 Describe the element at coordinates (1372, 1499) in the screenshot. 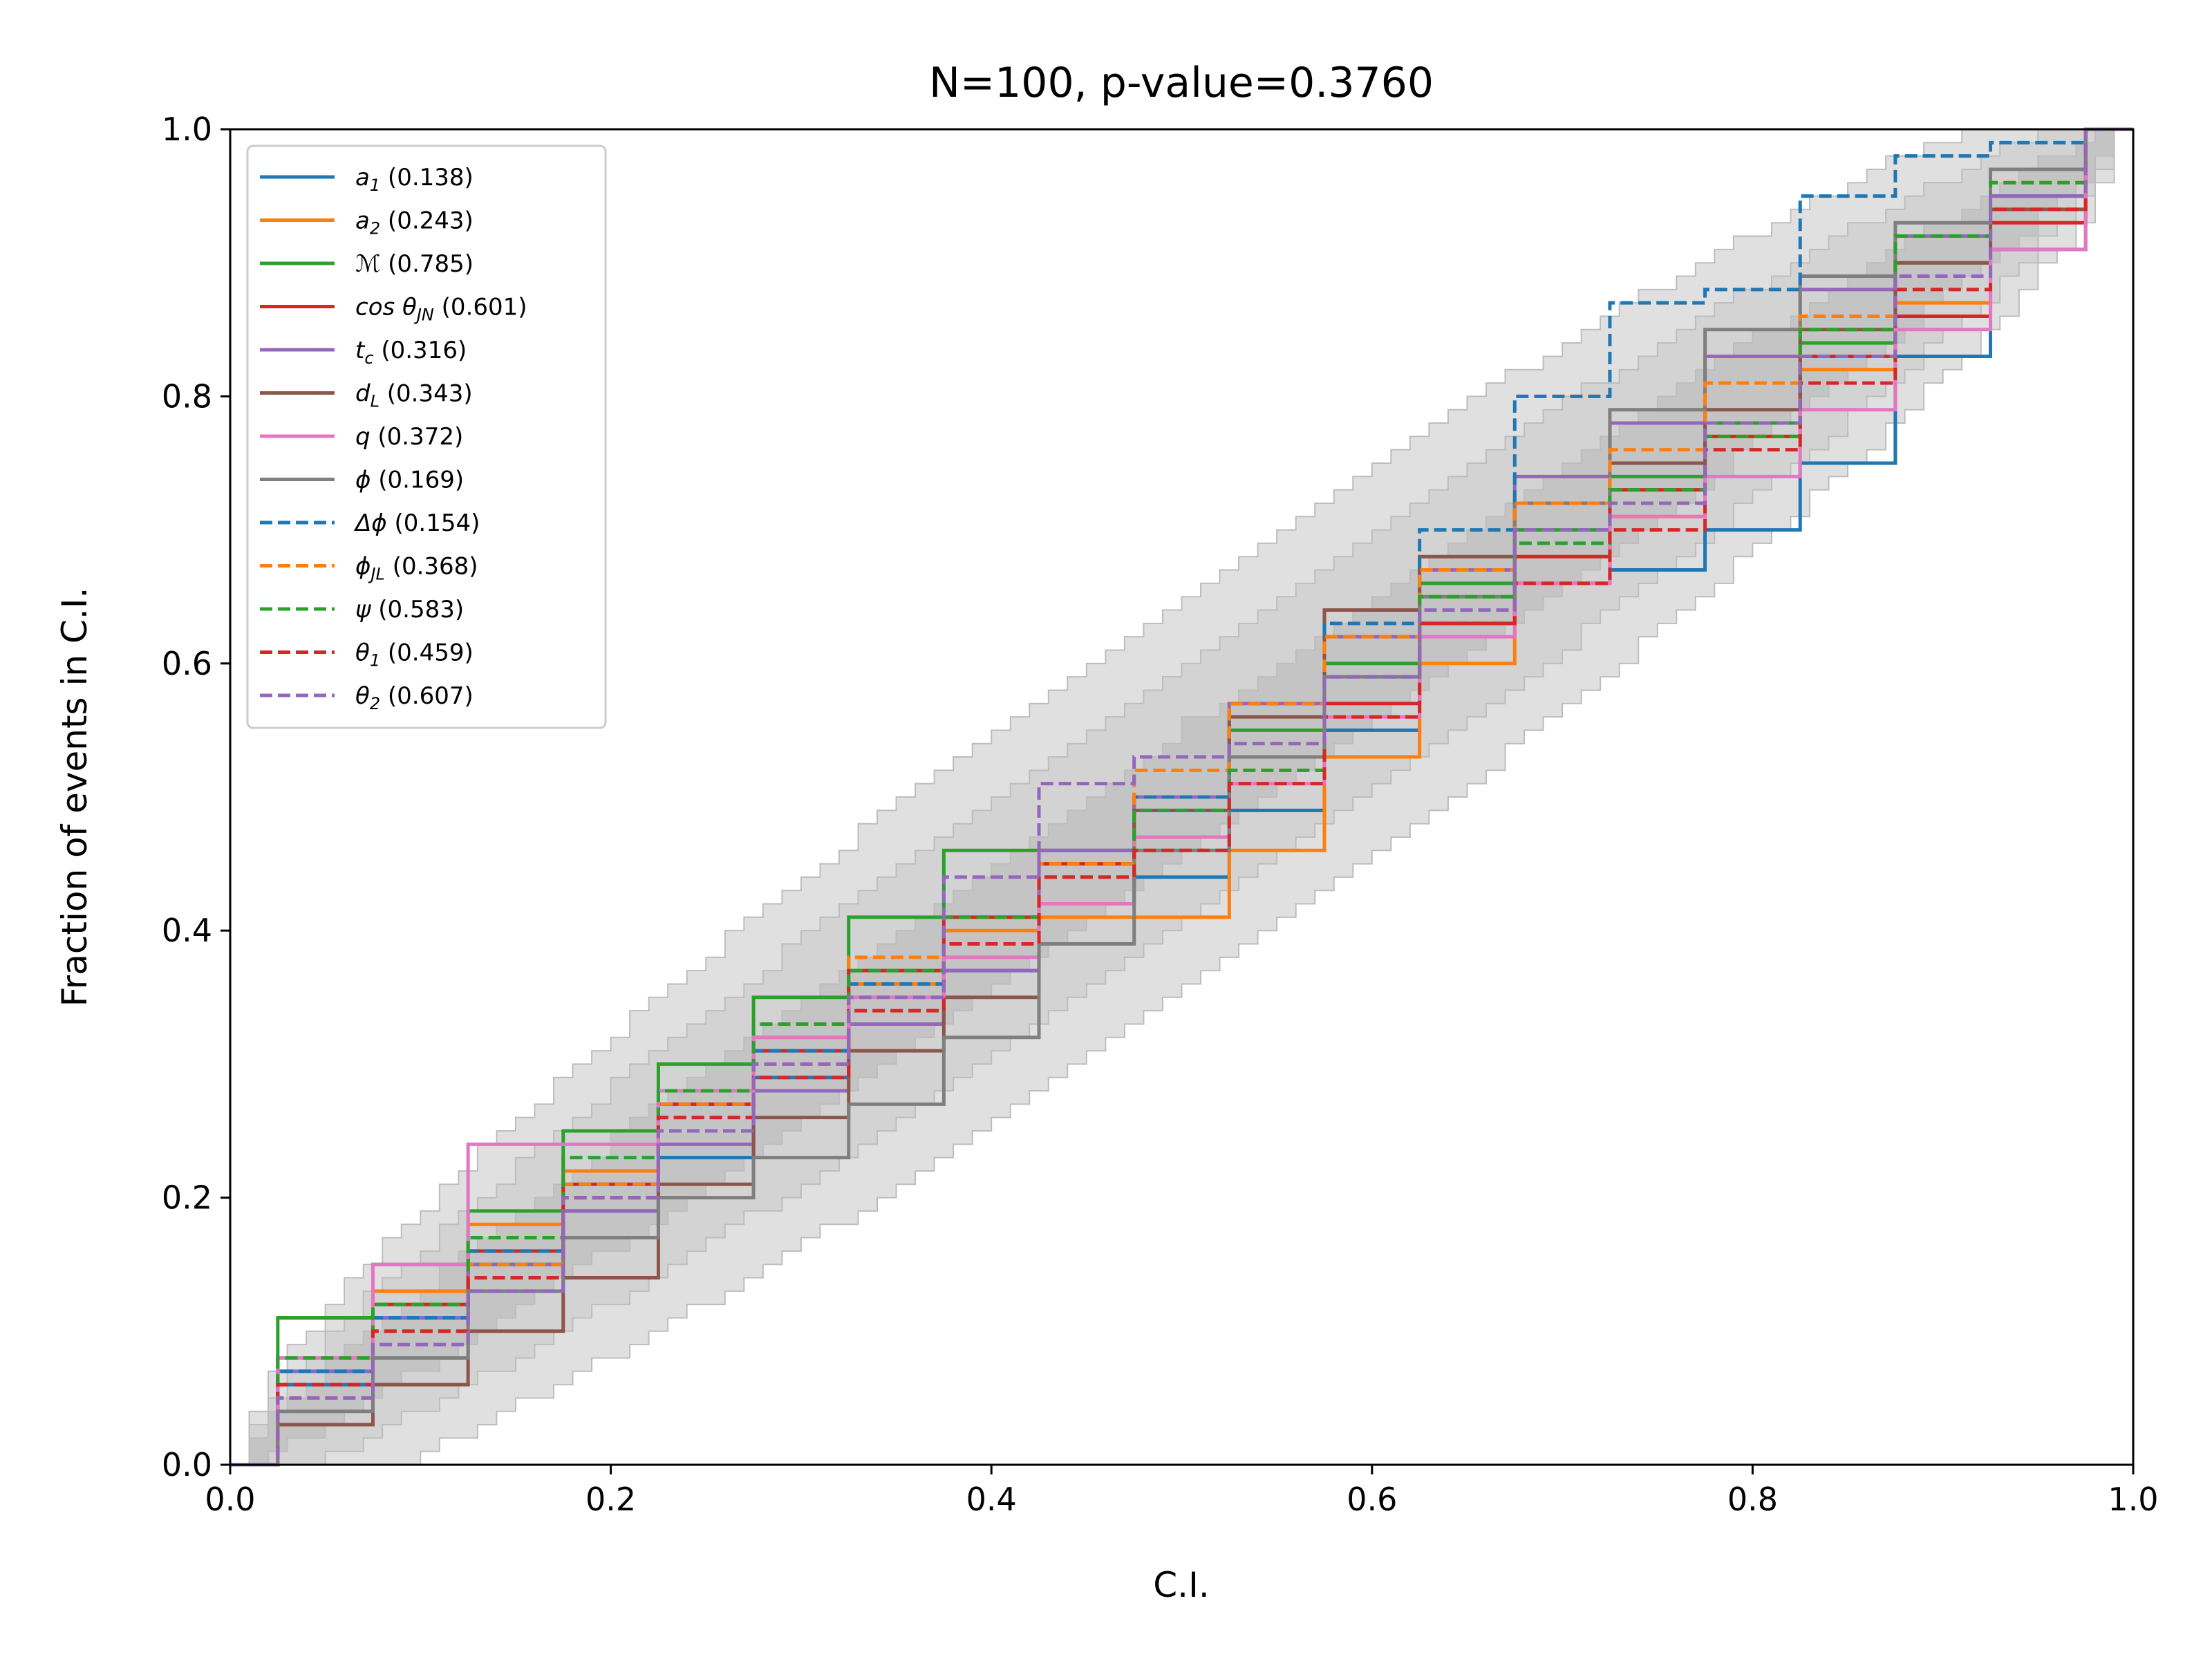

I see `x-tick-label: 0.6` at that location.